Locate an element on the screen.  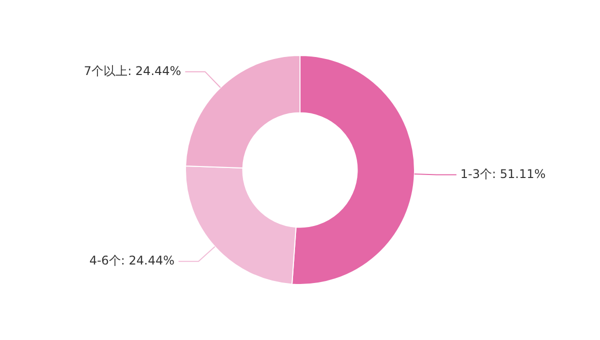
slice-label: 7个以上: 24.44% is located at coordinates (133, 71).